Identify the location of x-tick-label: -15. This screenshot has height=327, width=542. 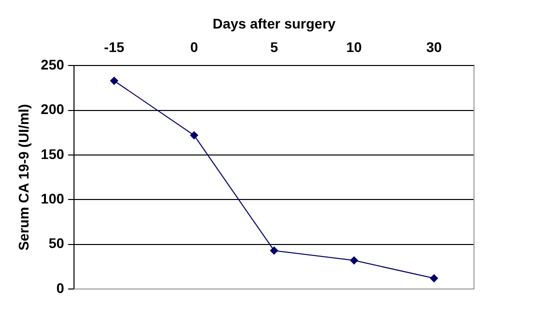
(114, 47).